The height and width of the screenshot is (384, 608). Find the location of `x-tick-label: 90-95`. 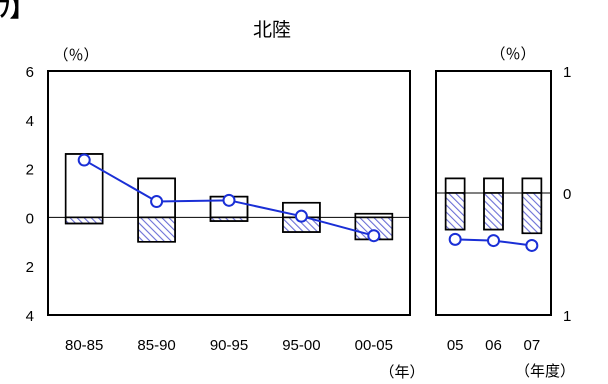

x-tick-label: 90-95 is located at coordinates (229, 345).